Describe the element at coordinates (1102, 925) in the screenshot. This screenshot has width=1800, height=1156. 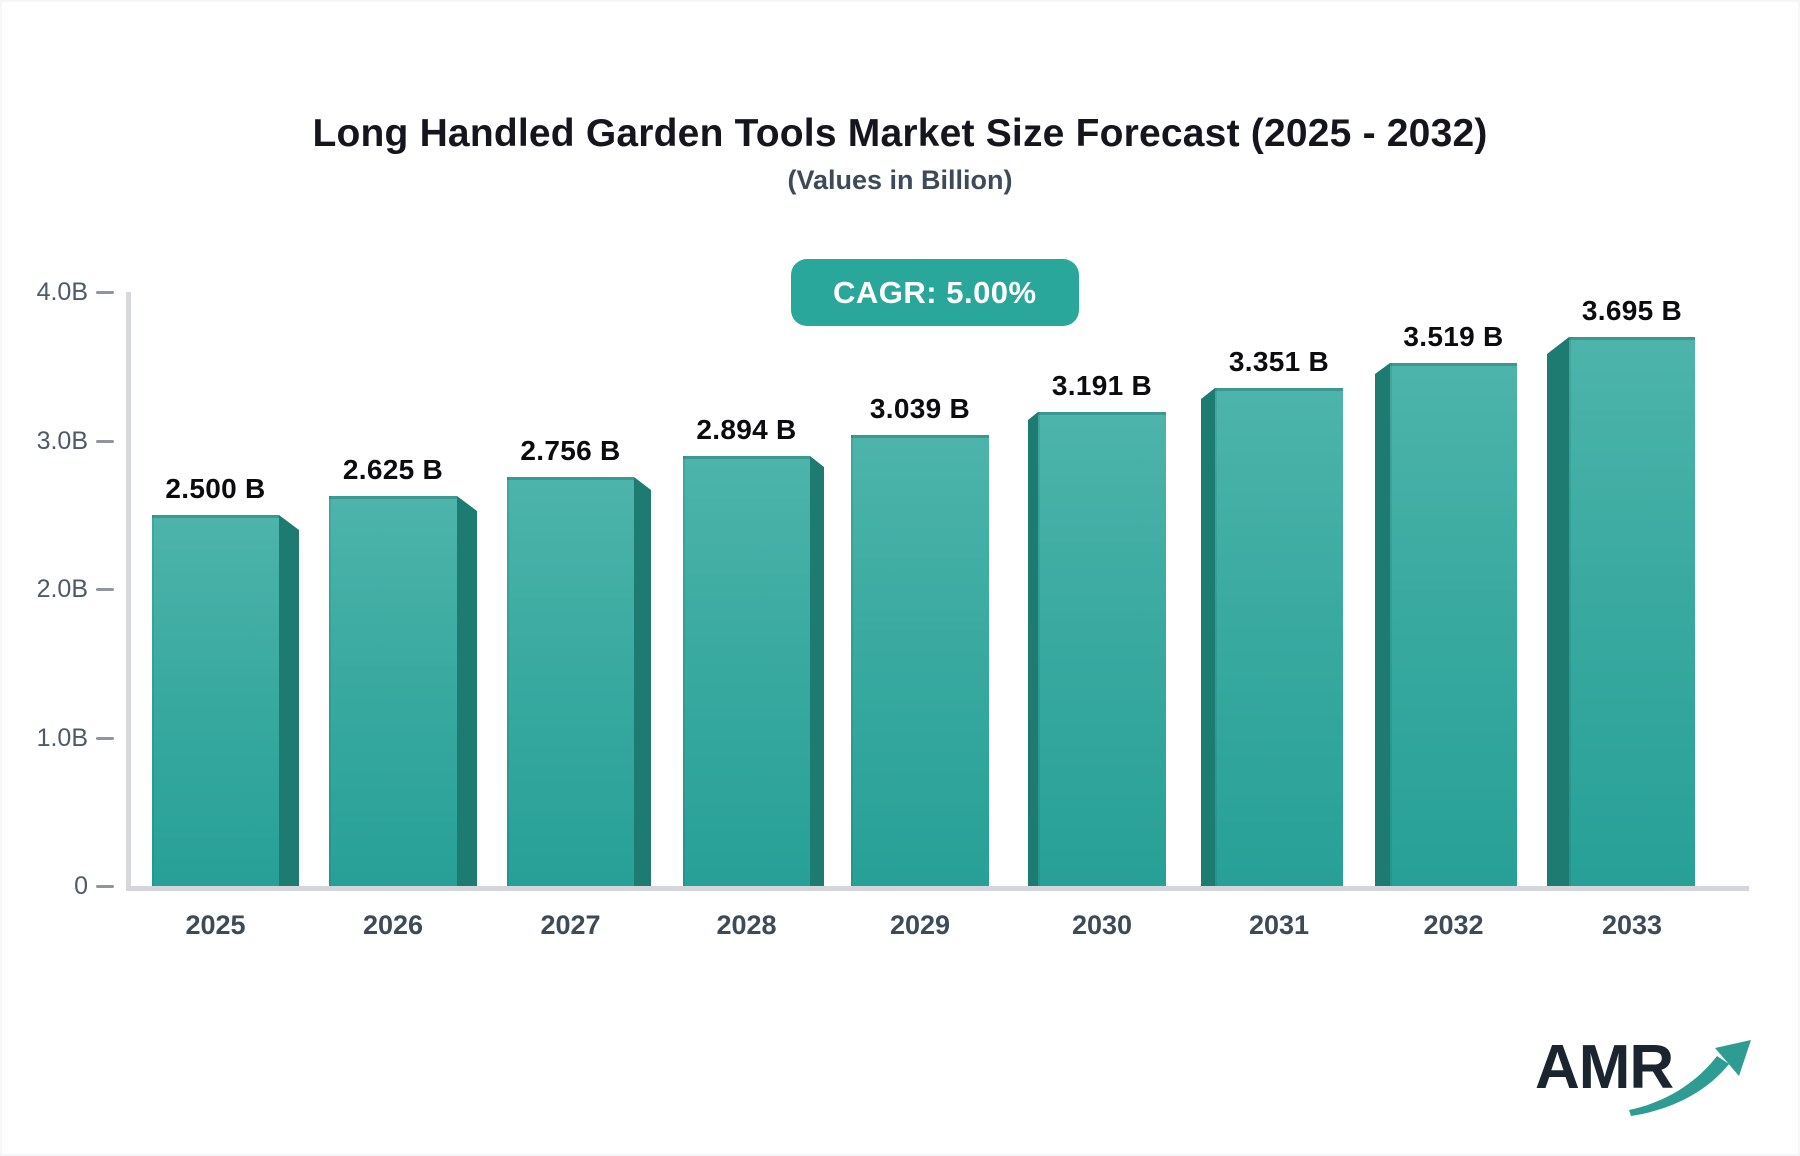
I see `x-axis-label: 2030` at that location.